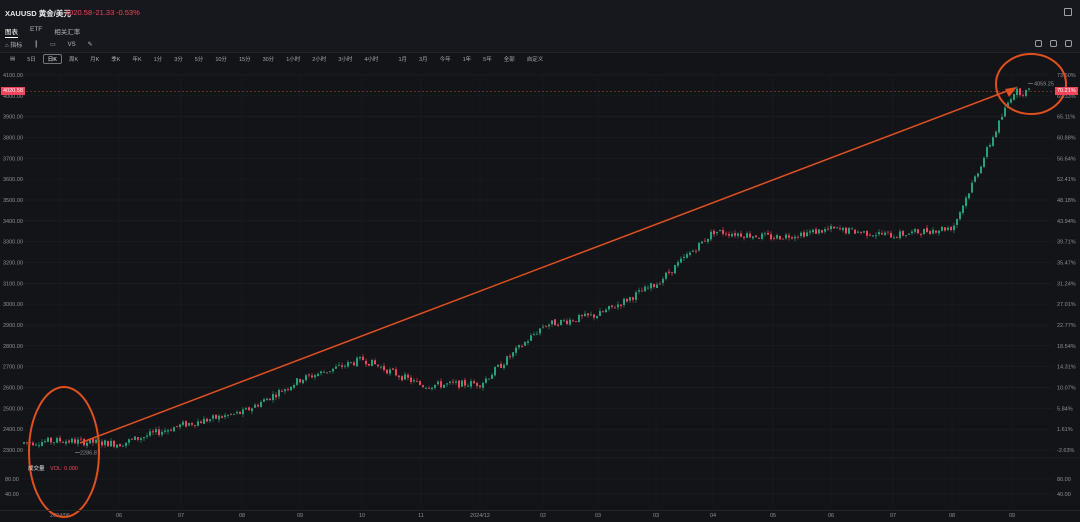  Describe the element at coordinates (13, 59) in the screenshot. I see `drawing-icon: ▤` at that location.